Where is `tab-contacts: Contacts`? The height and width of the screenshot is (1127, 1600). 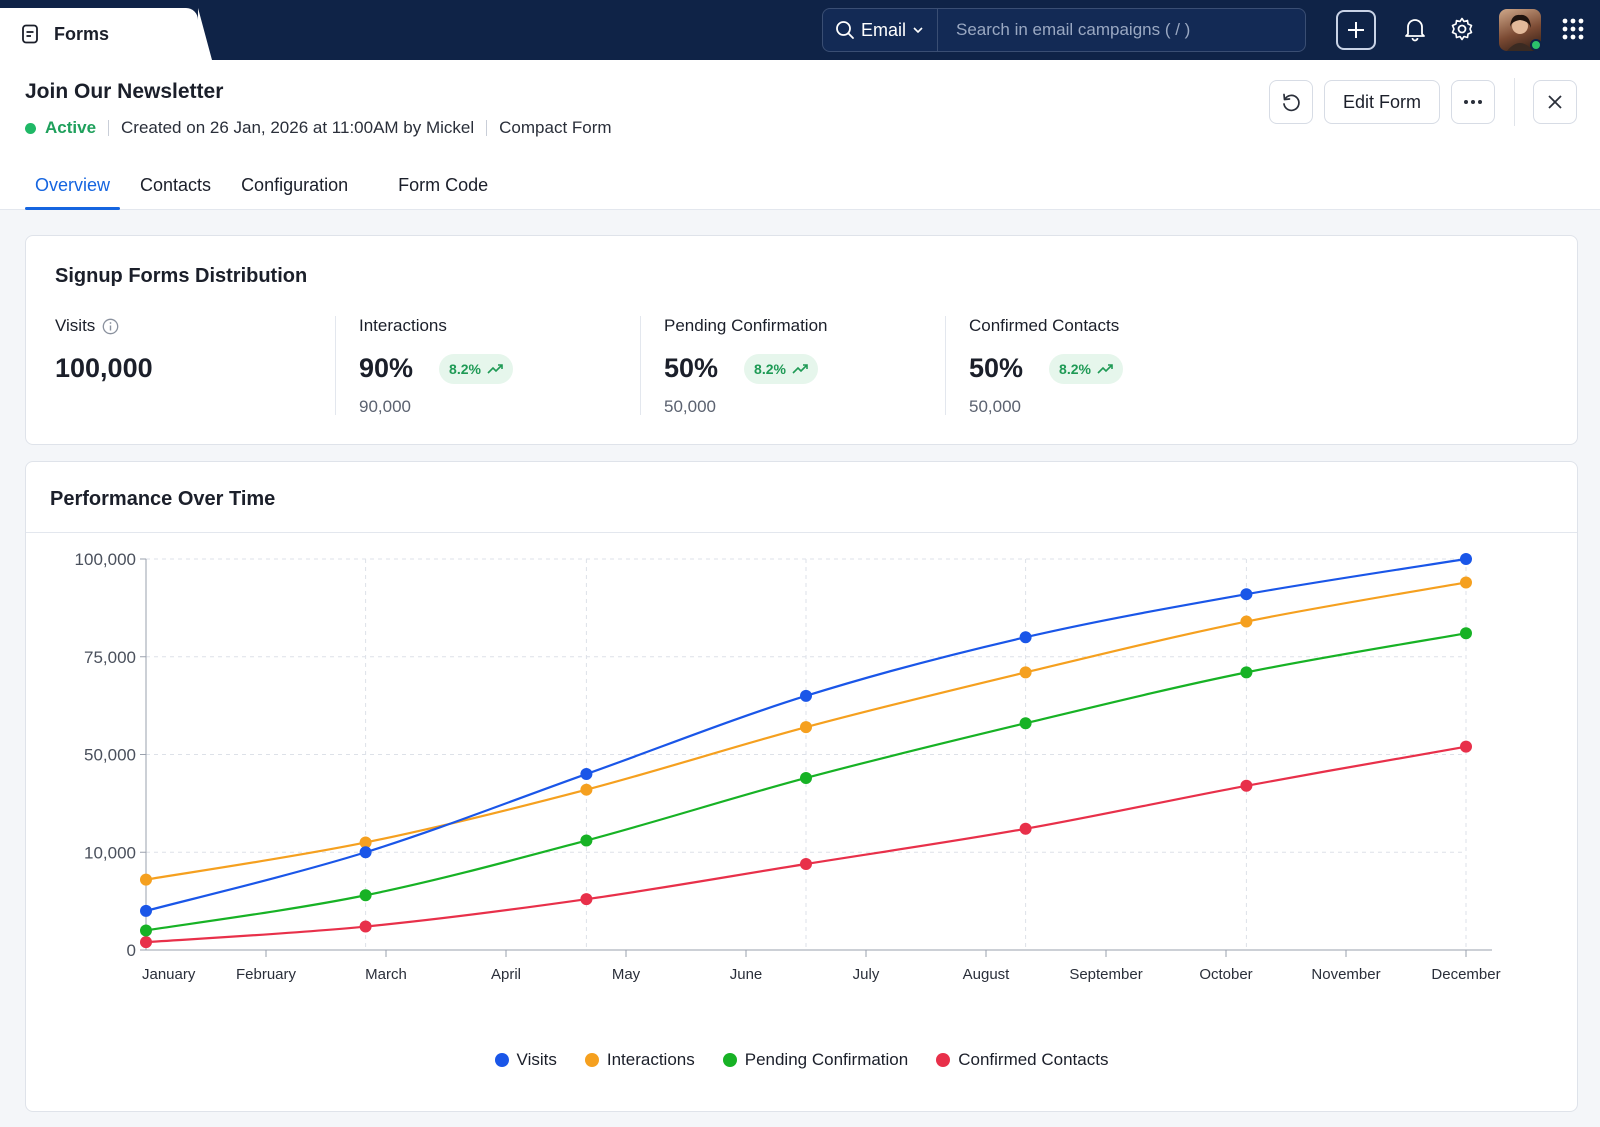 tab-contacts: Contacts is located at coordinates (176, 184).